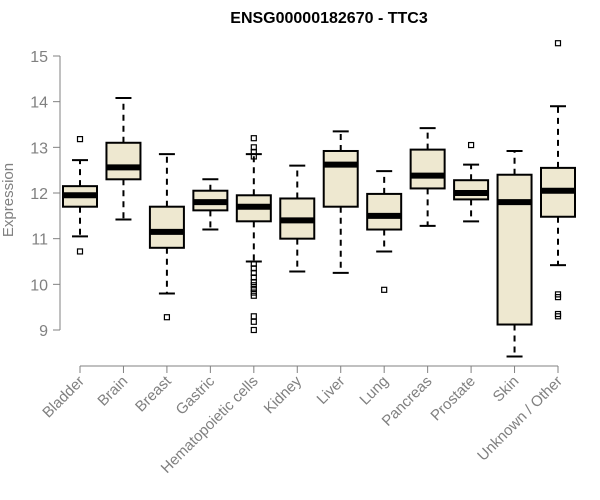  What do you see at coordinates (39, 194) in the screenshot?
I see `y-tick-label: 12` at bounding box center [39, 194].